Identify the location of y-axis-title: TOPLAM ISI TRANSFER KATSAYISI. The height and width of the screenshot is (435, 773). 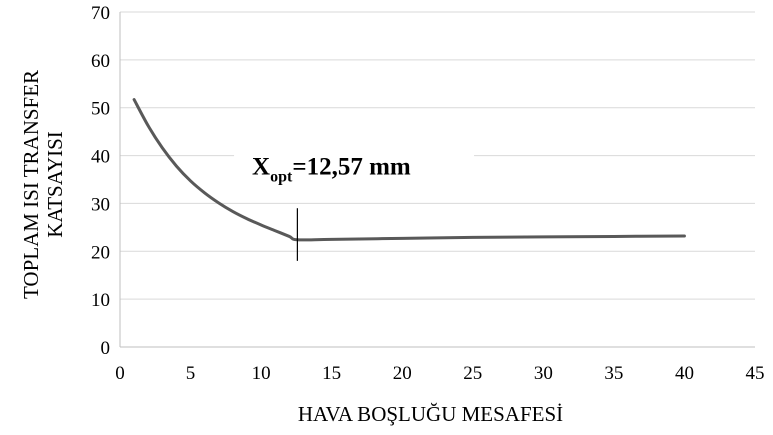
(43, 184).